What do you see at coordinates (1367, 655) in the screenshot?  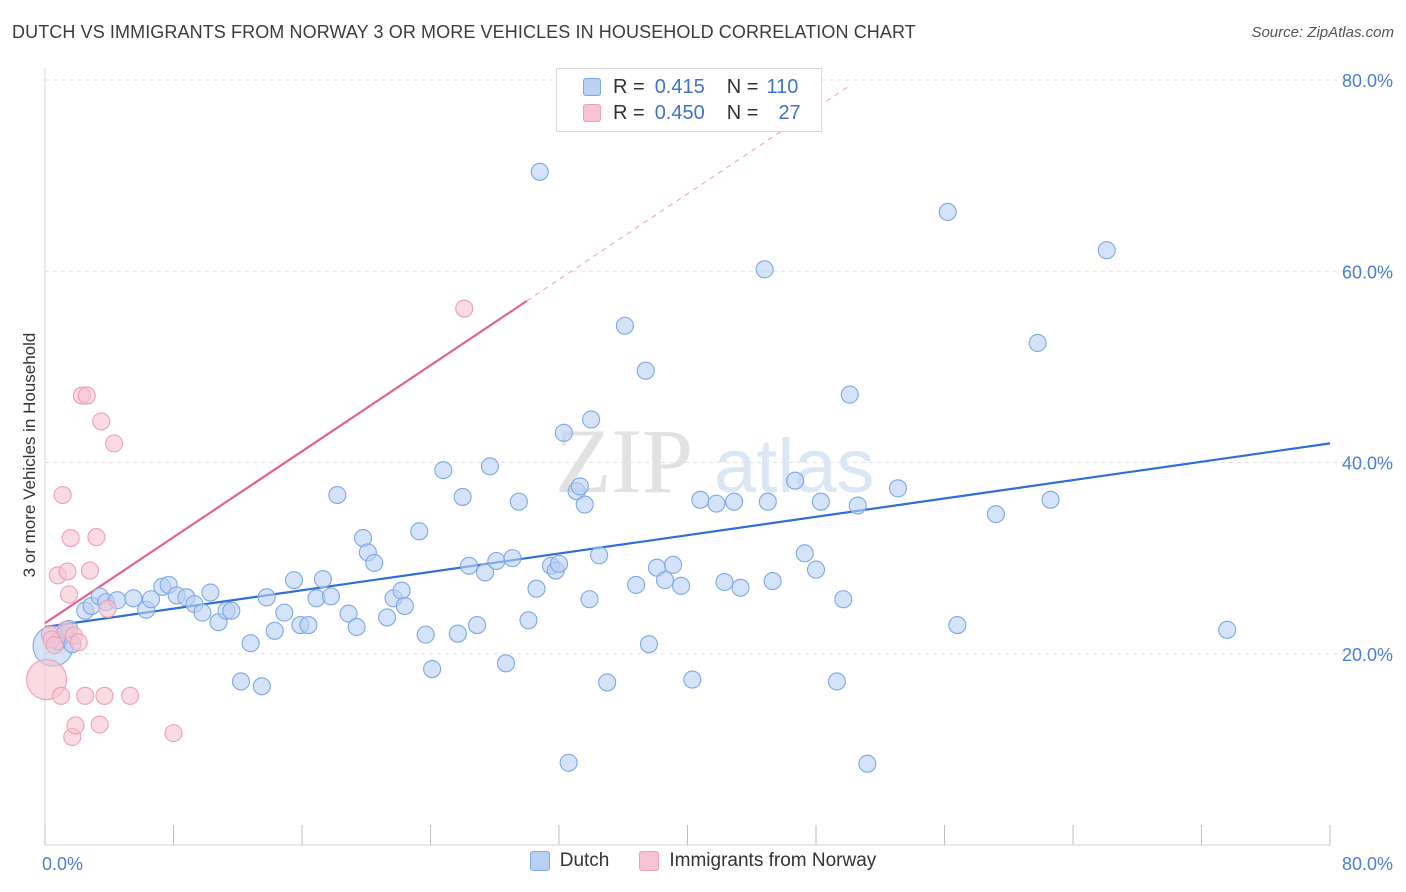 I see `y-tick-label: 20.0%` at bounding box center [1367, 655].